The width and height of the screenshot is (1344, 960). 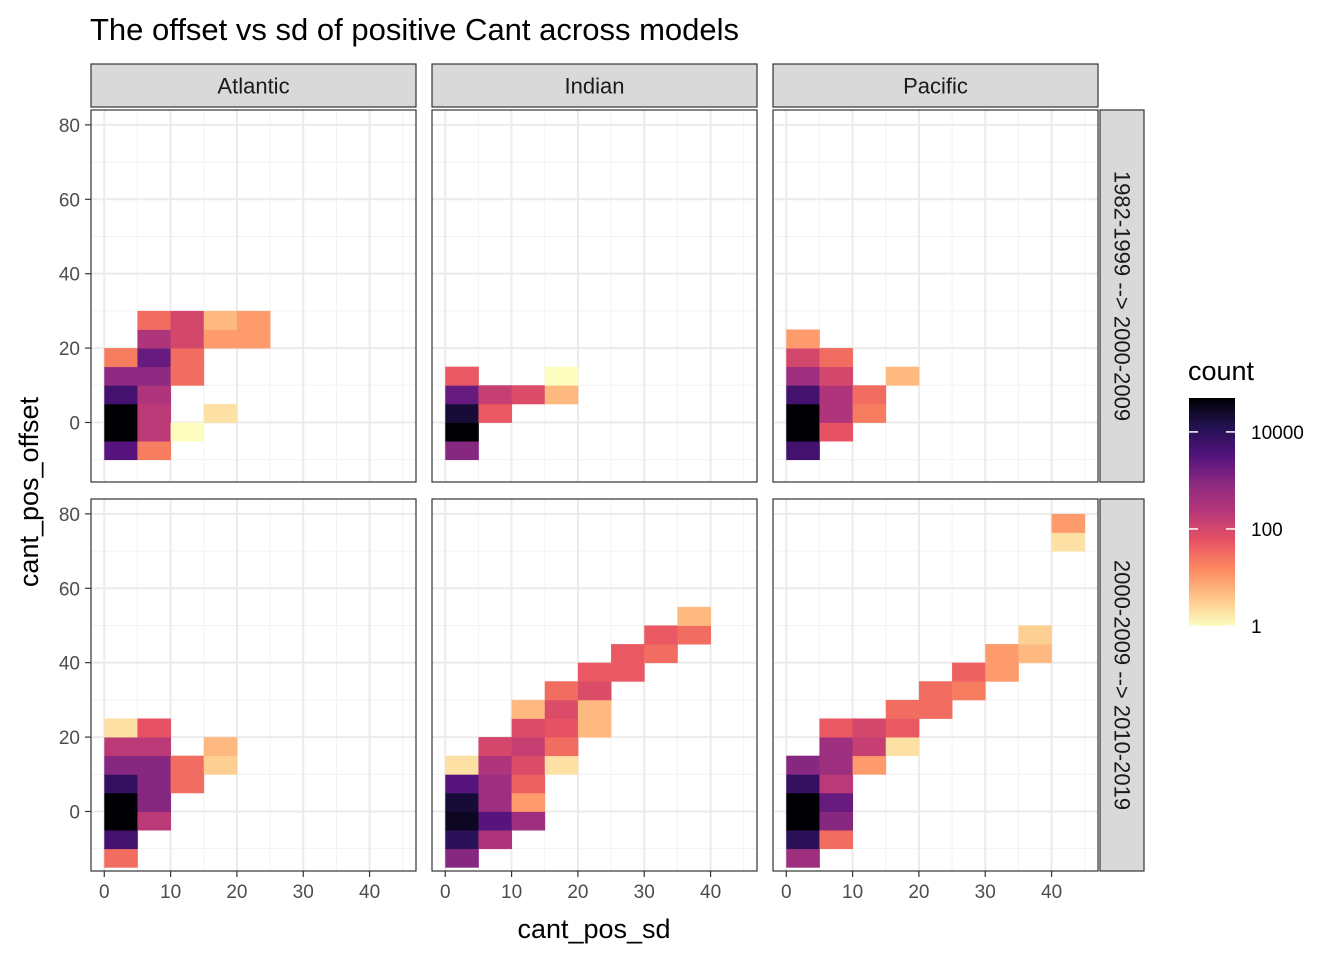 I want to click on x-tick-label: 40, so click(x=710, y=892).